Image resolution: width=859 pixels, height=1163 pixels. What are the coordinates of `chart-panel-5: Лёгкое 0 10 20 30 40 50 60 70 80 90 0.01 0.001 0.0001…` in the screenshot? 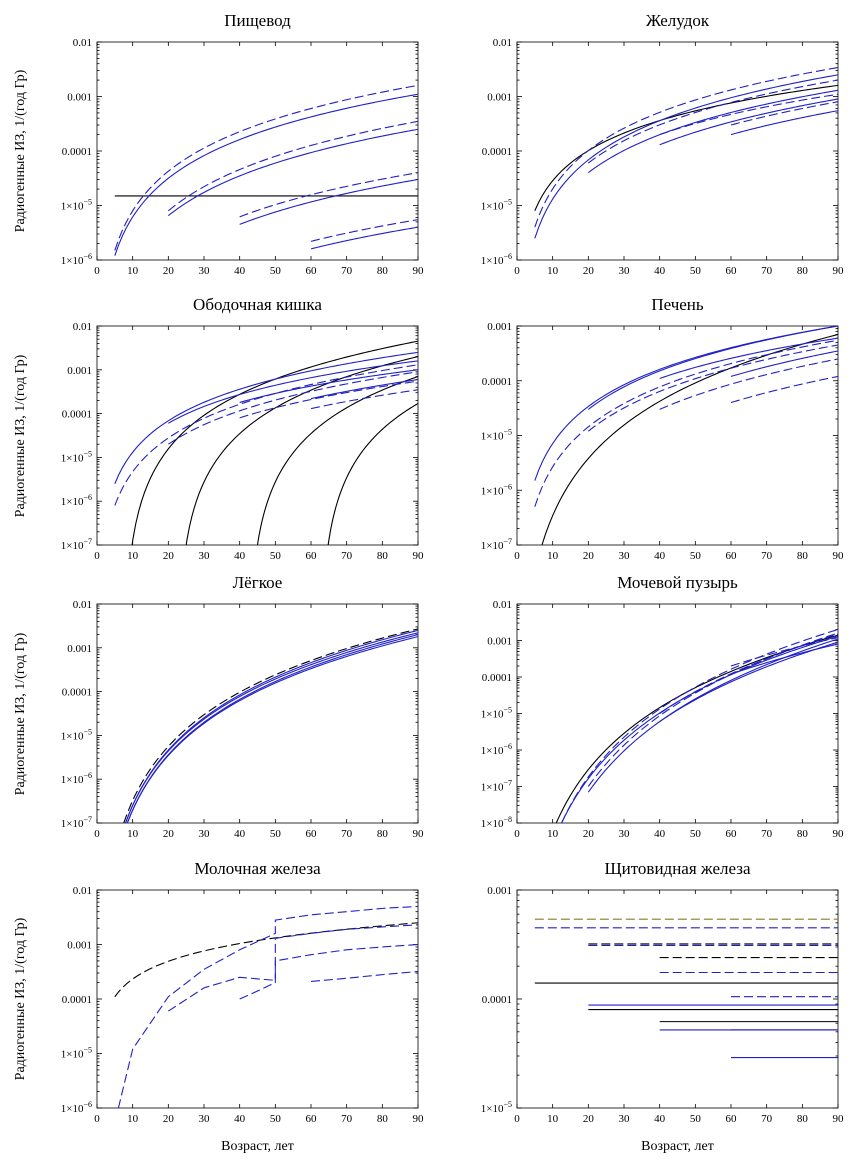 It's located at (242, 706).